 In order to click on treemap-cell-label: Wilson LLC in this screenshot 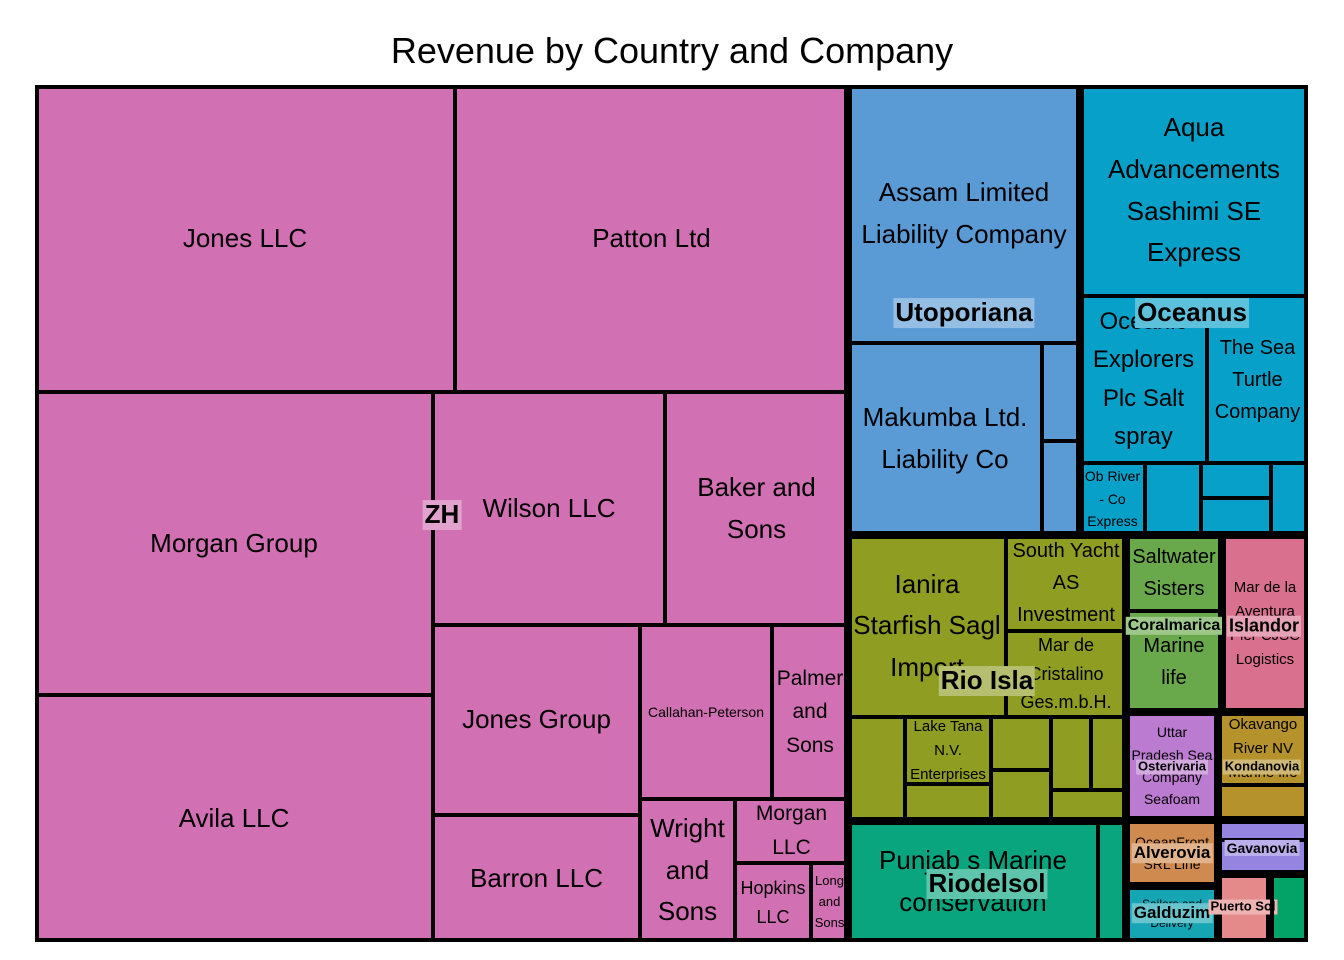, I will do `click(549, 507)`.